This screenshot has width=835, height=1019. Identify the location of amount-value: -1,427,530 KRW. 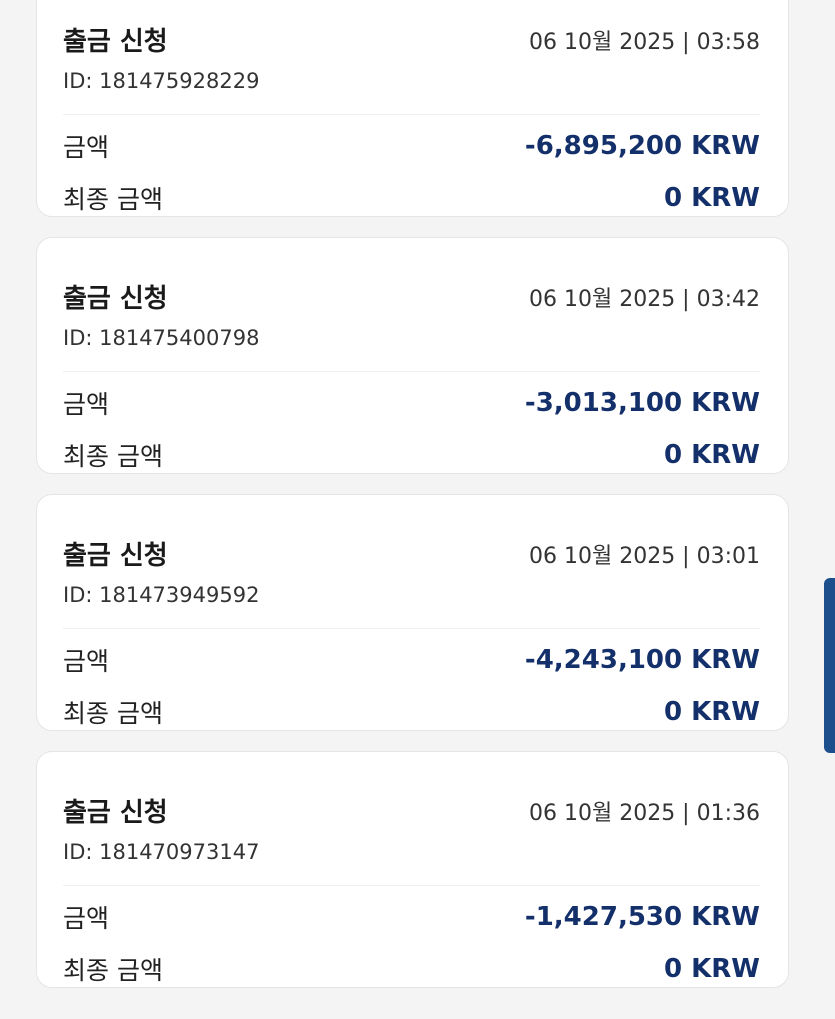
(642, 917).